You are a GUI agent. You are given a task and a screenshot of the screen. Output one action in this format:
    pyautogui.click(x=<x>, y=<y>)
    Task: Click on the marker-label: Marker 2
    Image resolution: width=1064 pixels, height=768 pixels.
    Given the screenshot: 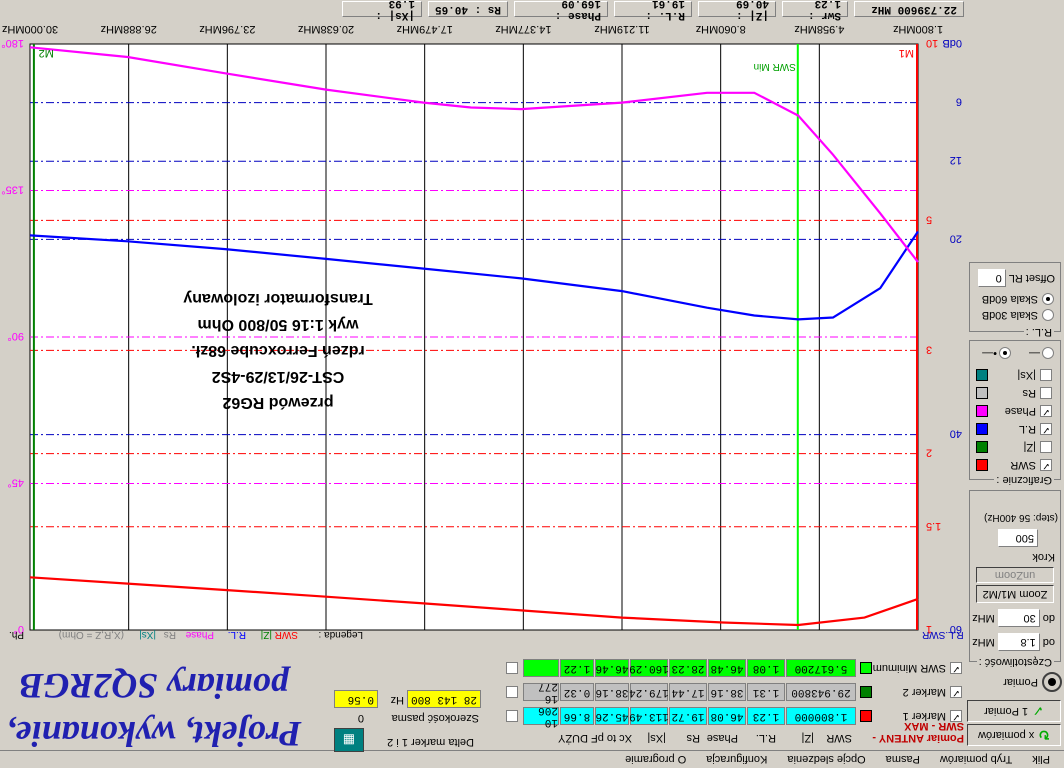 What is the action you would take?
    pyautogui.click(x=924, y=692)
    